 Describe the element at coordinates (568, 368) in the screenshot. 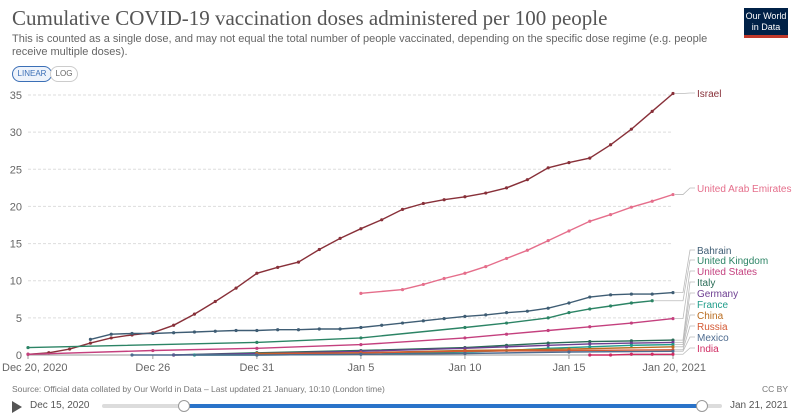

I see `x-tick-label: Jan 15` at that location.